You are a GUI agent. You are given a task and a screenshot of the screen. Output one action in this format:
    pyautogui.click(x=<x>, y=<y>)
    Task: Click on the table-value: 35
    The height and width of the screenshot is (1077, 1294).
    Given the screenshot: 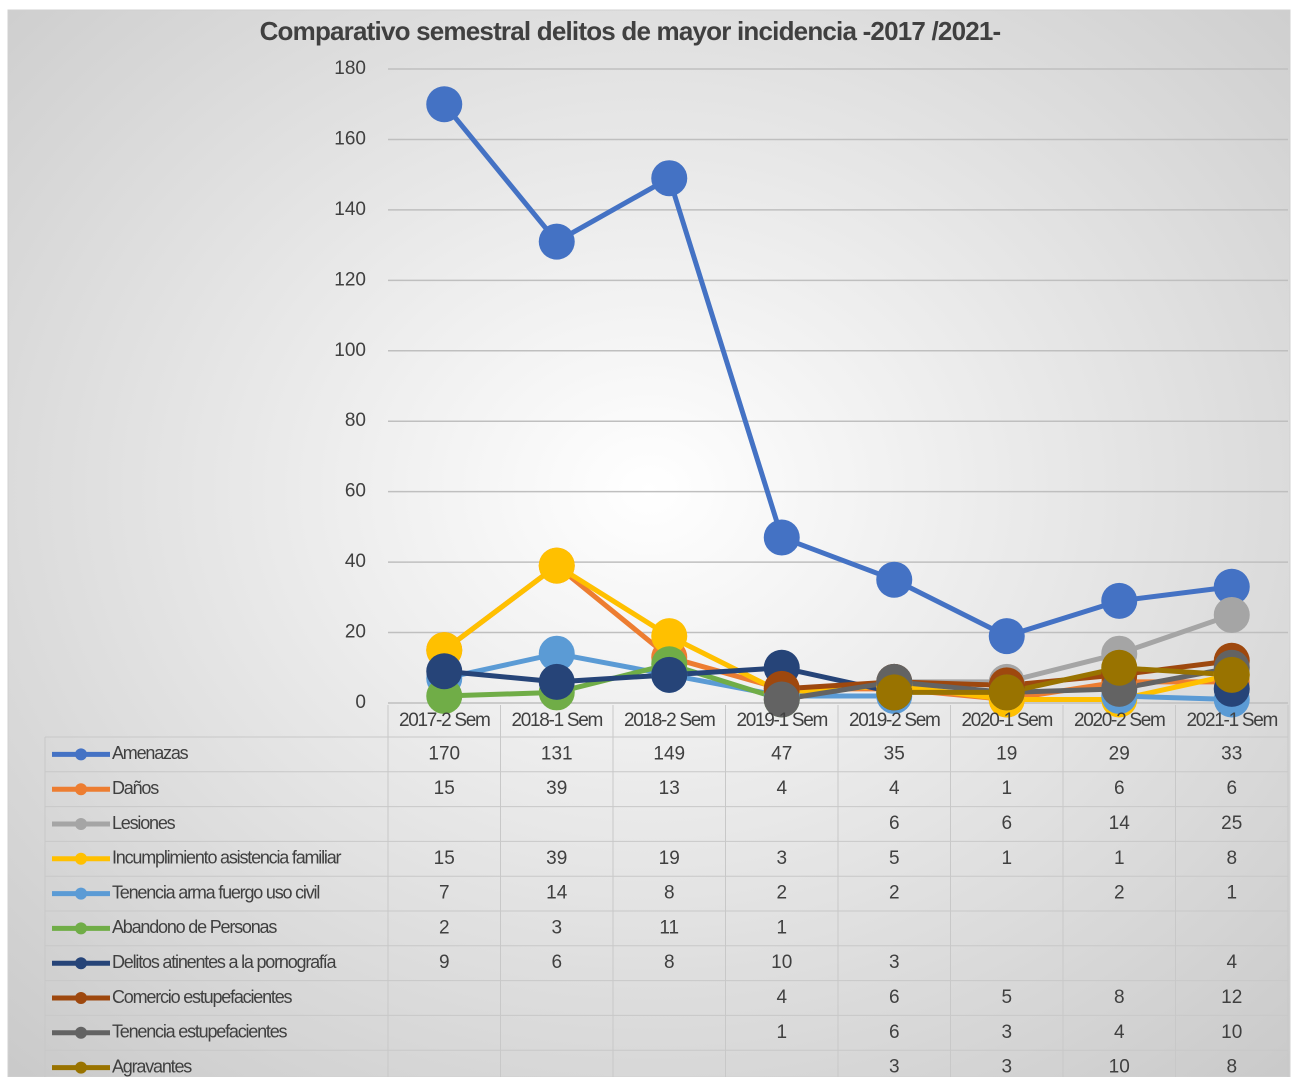 What is the action you would take?
    pyautogui.click(x=894, y=753)
    